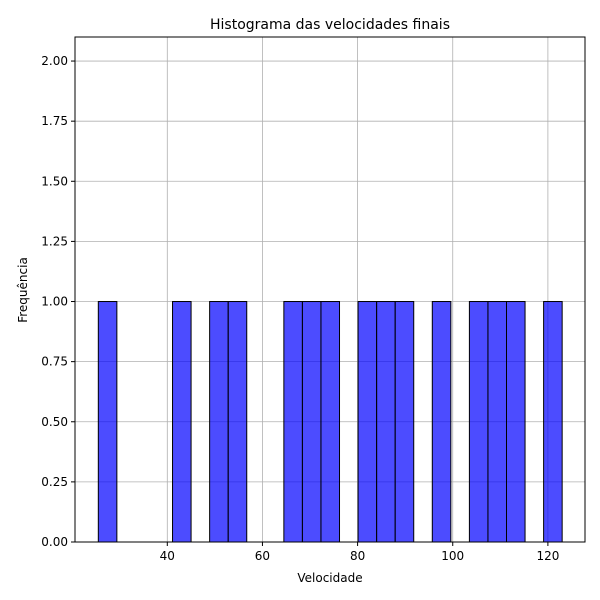  I want to click on y-tick-label: 0.25, so click(54, 482).